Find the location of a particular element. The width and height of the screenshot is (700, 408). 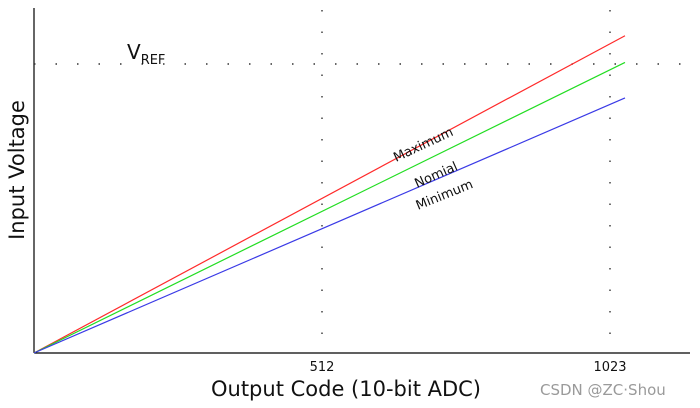

vref-label: VREF is located at coordinates (146, 54).